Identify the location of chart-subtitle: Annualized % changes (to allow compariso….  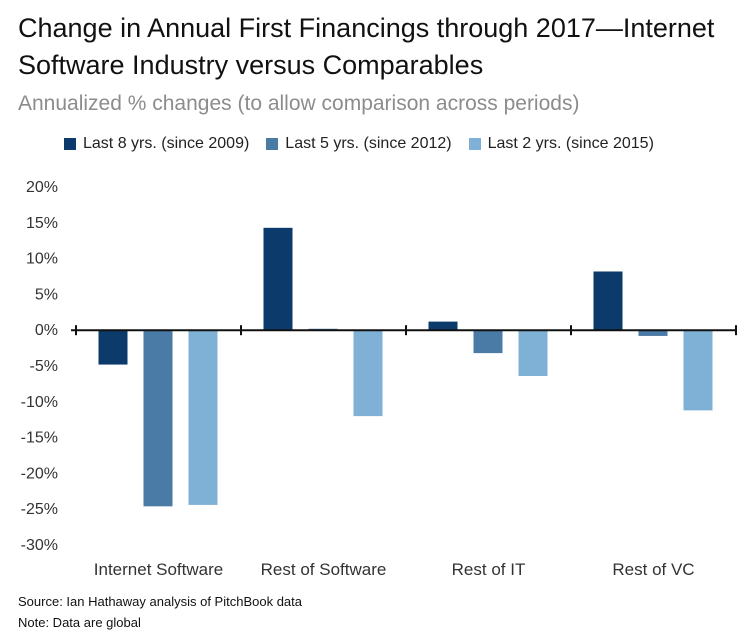
(299, 103).